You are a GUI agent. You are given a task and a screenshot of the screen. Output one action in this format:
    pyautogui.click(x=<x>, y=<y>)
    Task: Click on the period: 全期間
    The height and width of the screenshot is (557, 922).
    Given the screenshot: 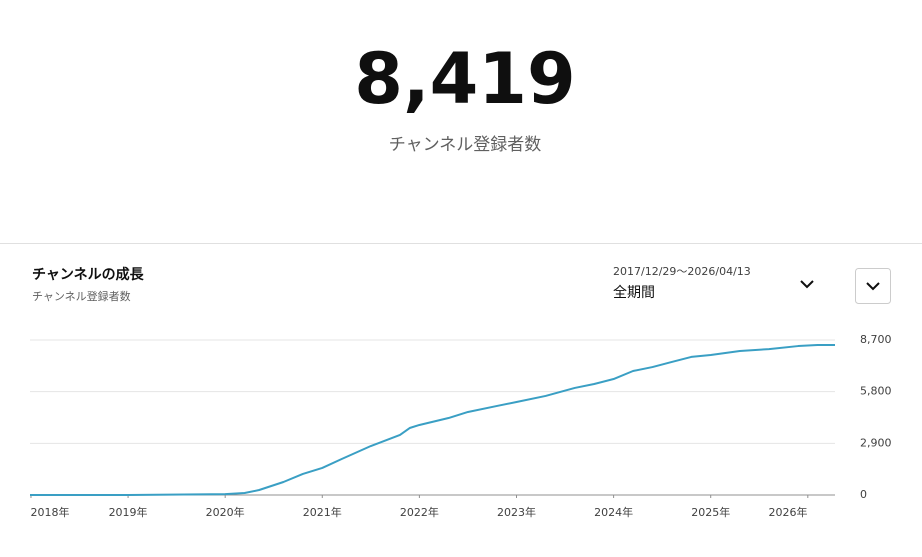 What is the action you would take?
    pyautogui.click(x=634, y=292)
    